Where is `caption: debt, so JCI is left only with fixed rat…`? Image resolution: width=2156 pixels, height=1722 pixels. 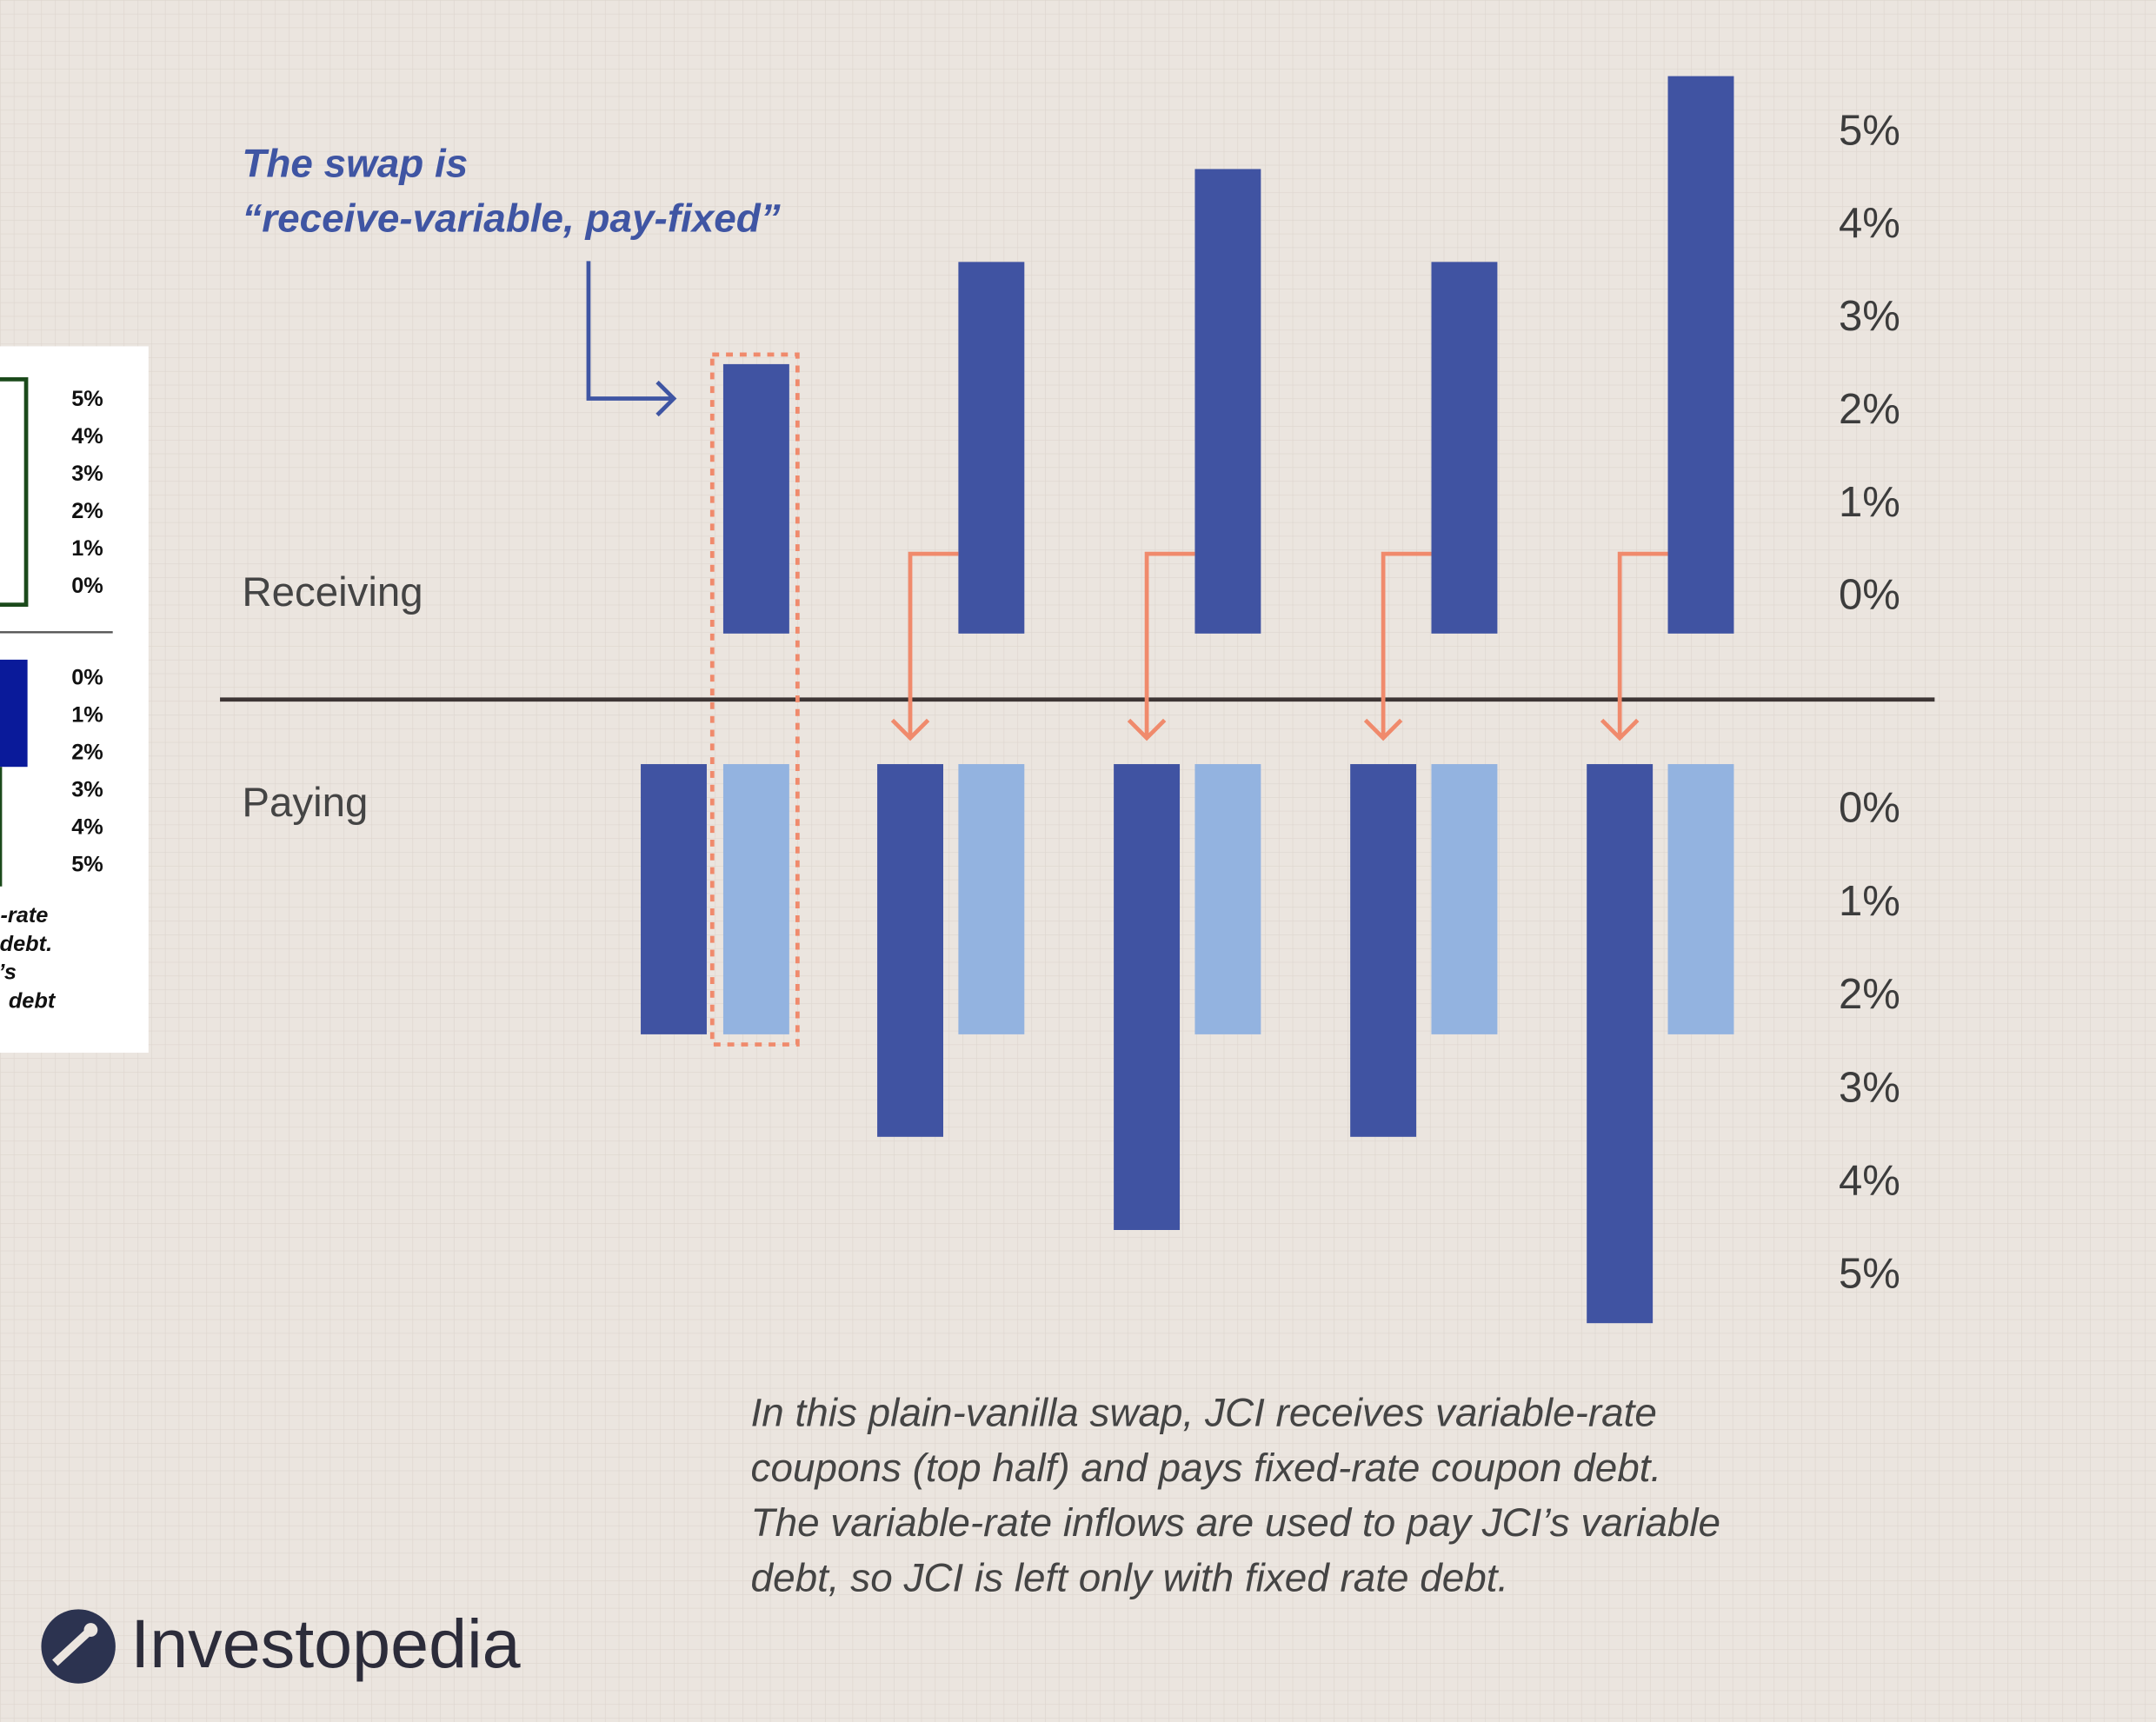 caption: debt, so JCI is left only with fixed rat… is located at coordinates (1130, 1576).